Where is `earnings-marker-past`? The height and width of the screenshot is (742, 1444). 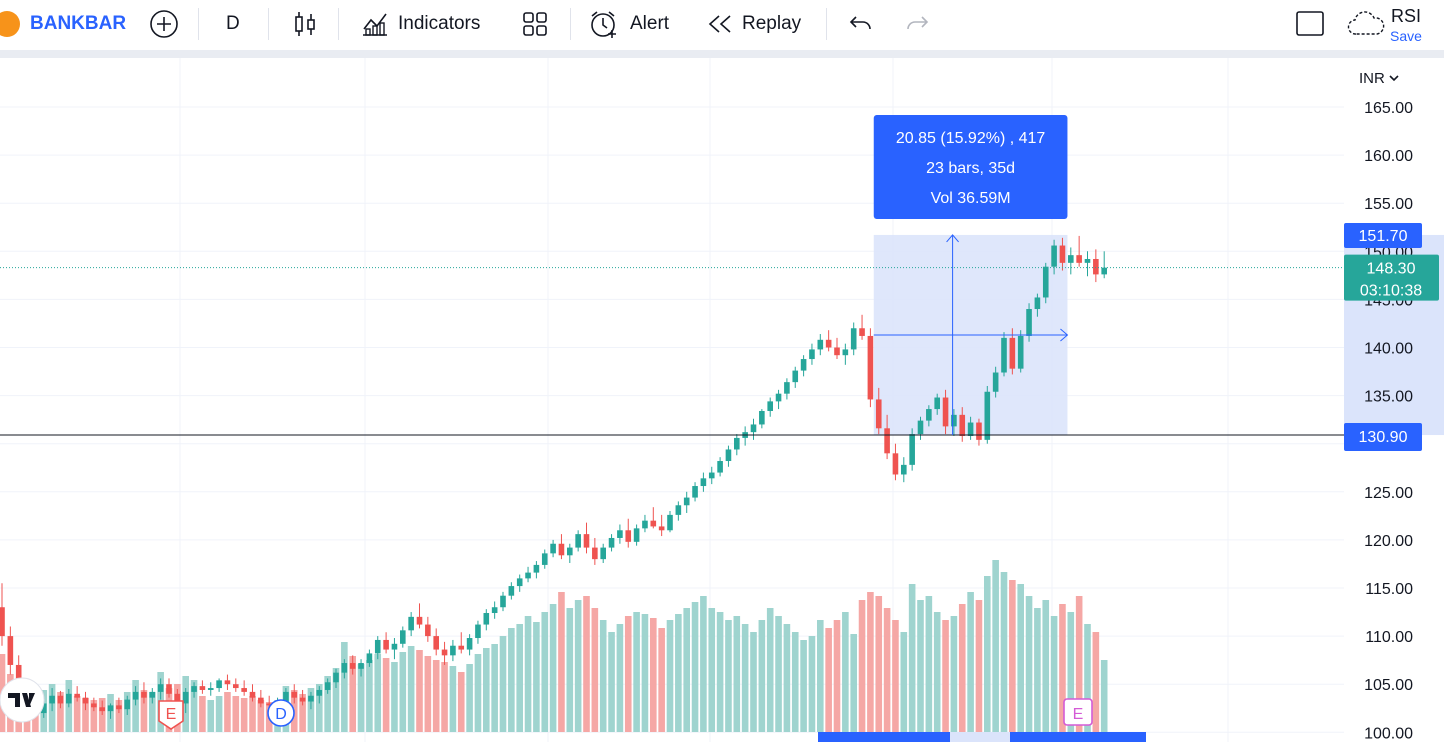
earnings-marker-past is located at coordinates (171, 715).